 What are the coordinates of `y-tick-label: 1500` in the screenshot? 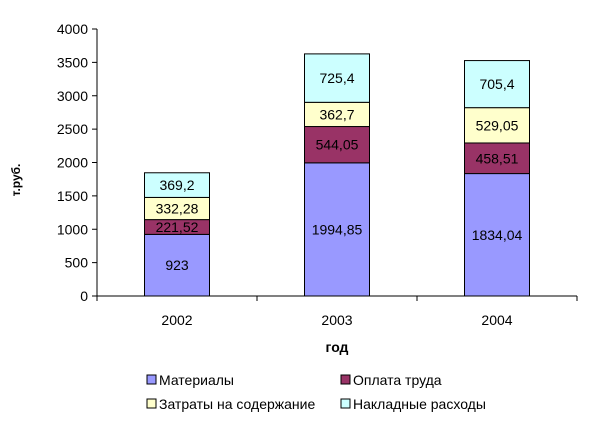 It's located at (72, 196).